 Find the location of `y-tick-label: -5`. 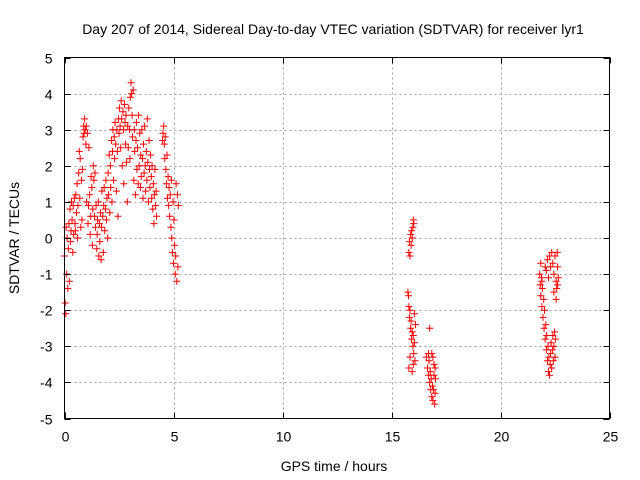

y-tick-label: -5 is located at coordinates (46, 420).